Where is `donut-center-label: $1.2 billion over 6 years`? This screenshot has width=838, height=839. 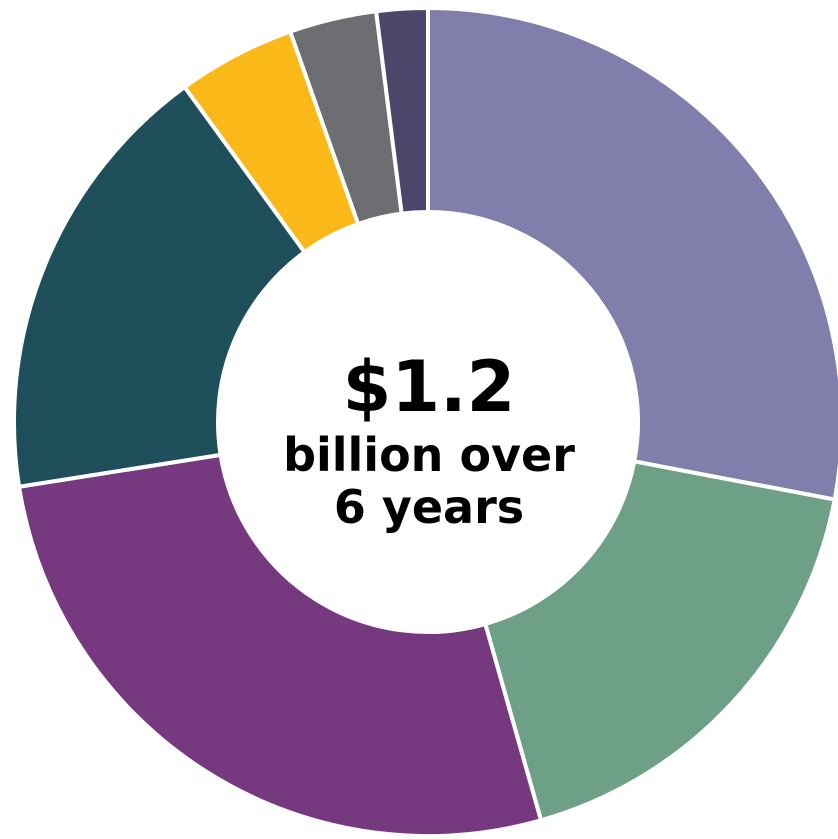 donut-center-label: $1.2 billion over 6 years is located at coordinates (429, 439).